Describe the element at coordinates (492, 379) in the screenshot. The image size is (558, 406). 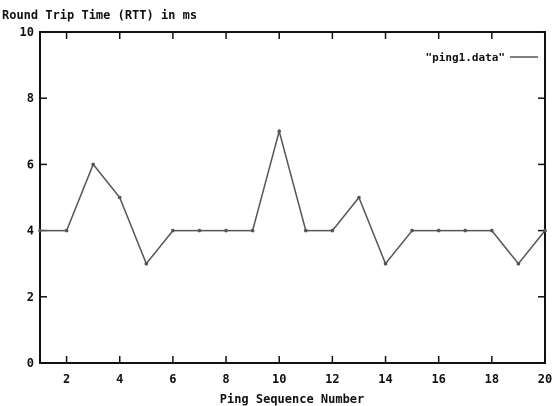
I see `x-tick-label: 18` at that location.